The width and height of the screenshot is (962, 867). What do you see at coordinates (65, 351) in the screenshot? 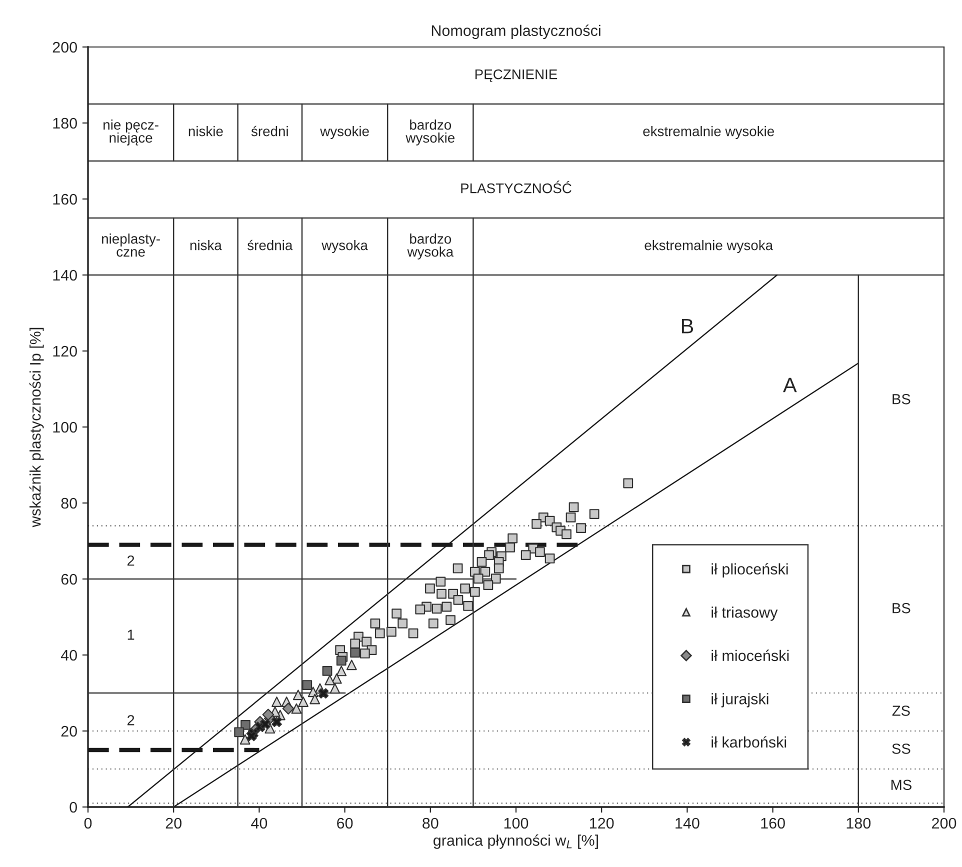
I see `y-tick-label: 120` at bounding box center [65, 351].